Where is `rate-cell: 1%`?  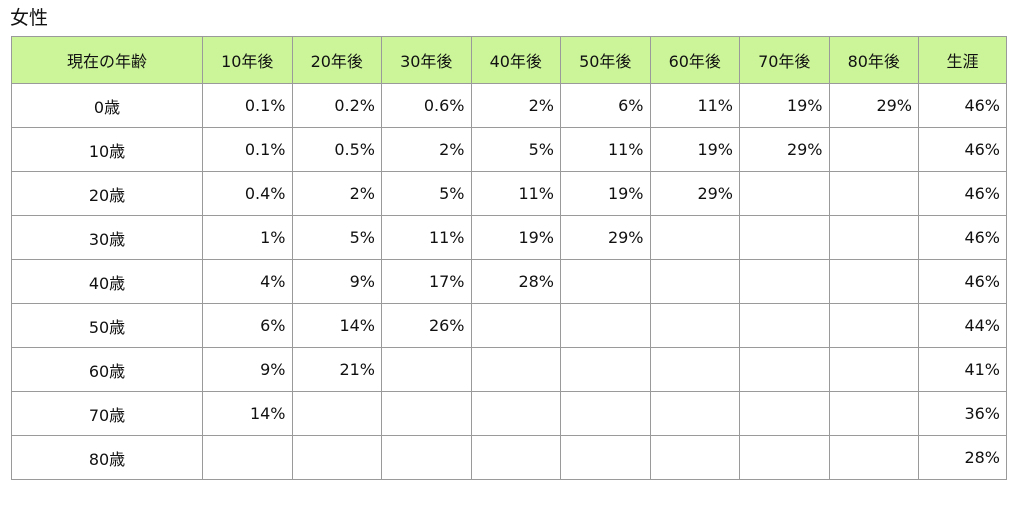
rate-cell: 1% is located at coordinates (247, 237).